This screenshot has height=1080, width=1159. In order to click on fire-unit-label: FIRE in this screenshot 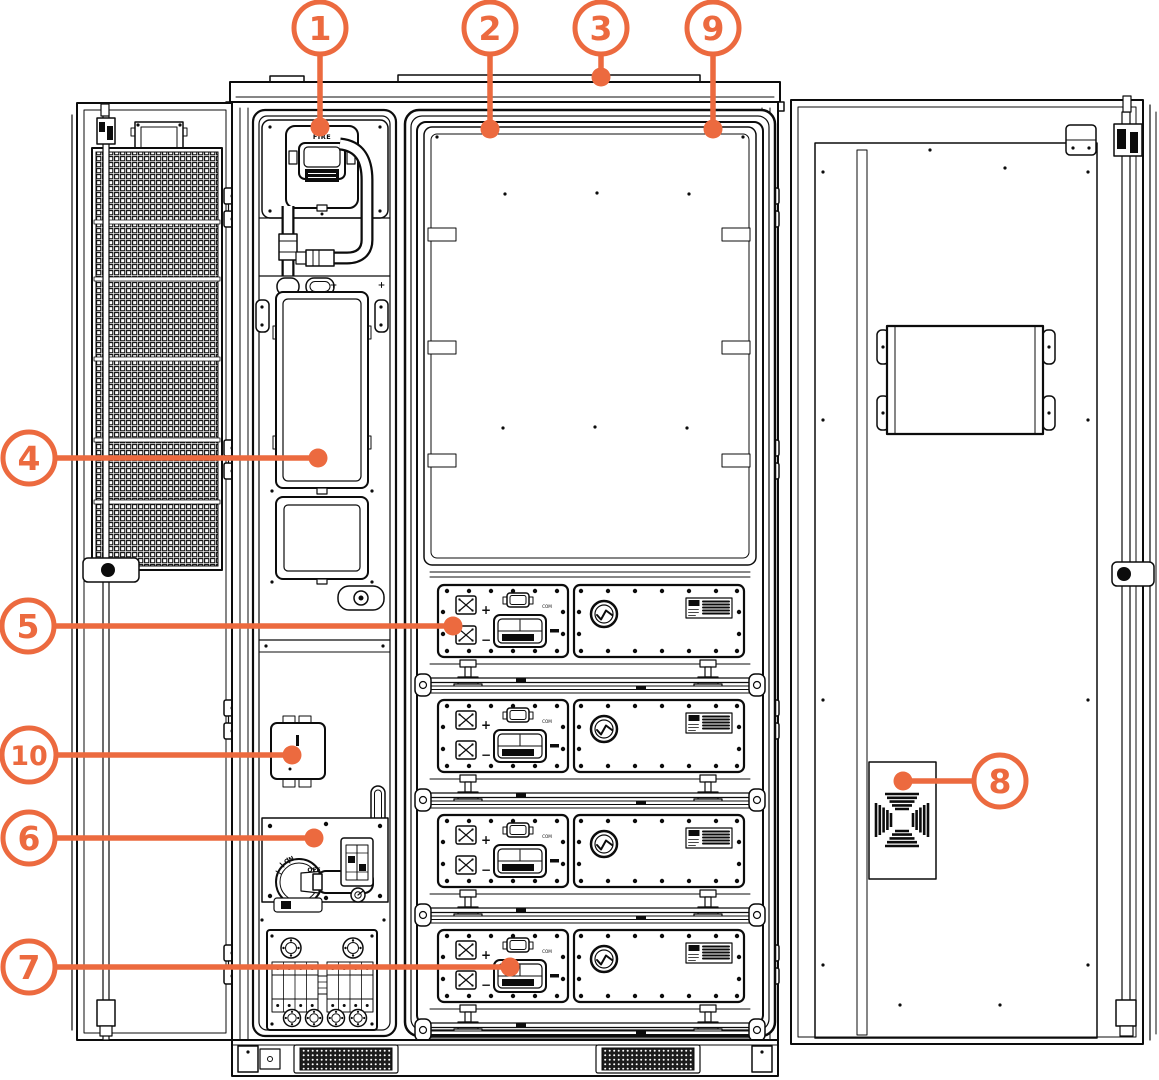, I will do `click(322, 137)`.